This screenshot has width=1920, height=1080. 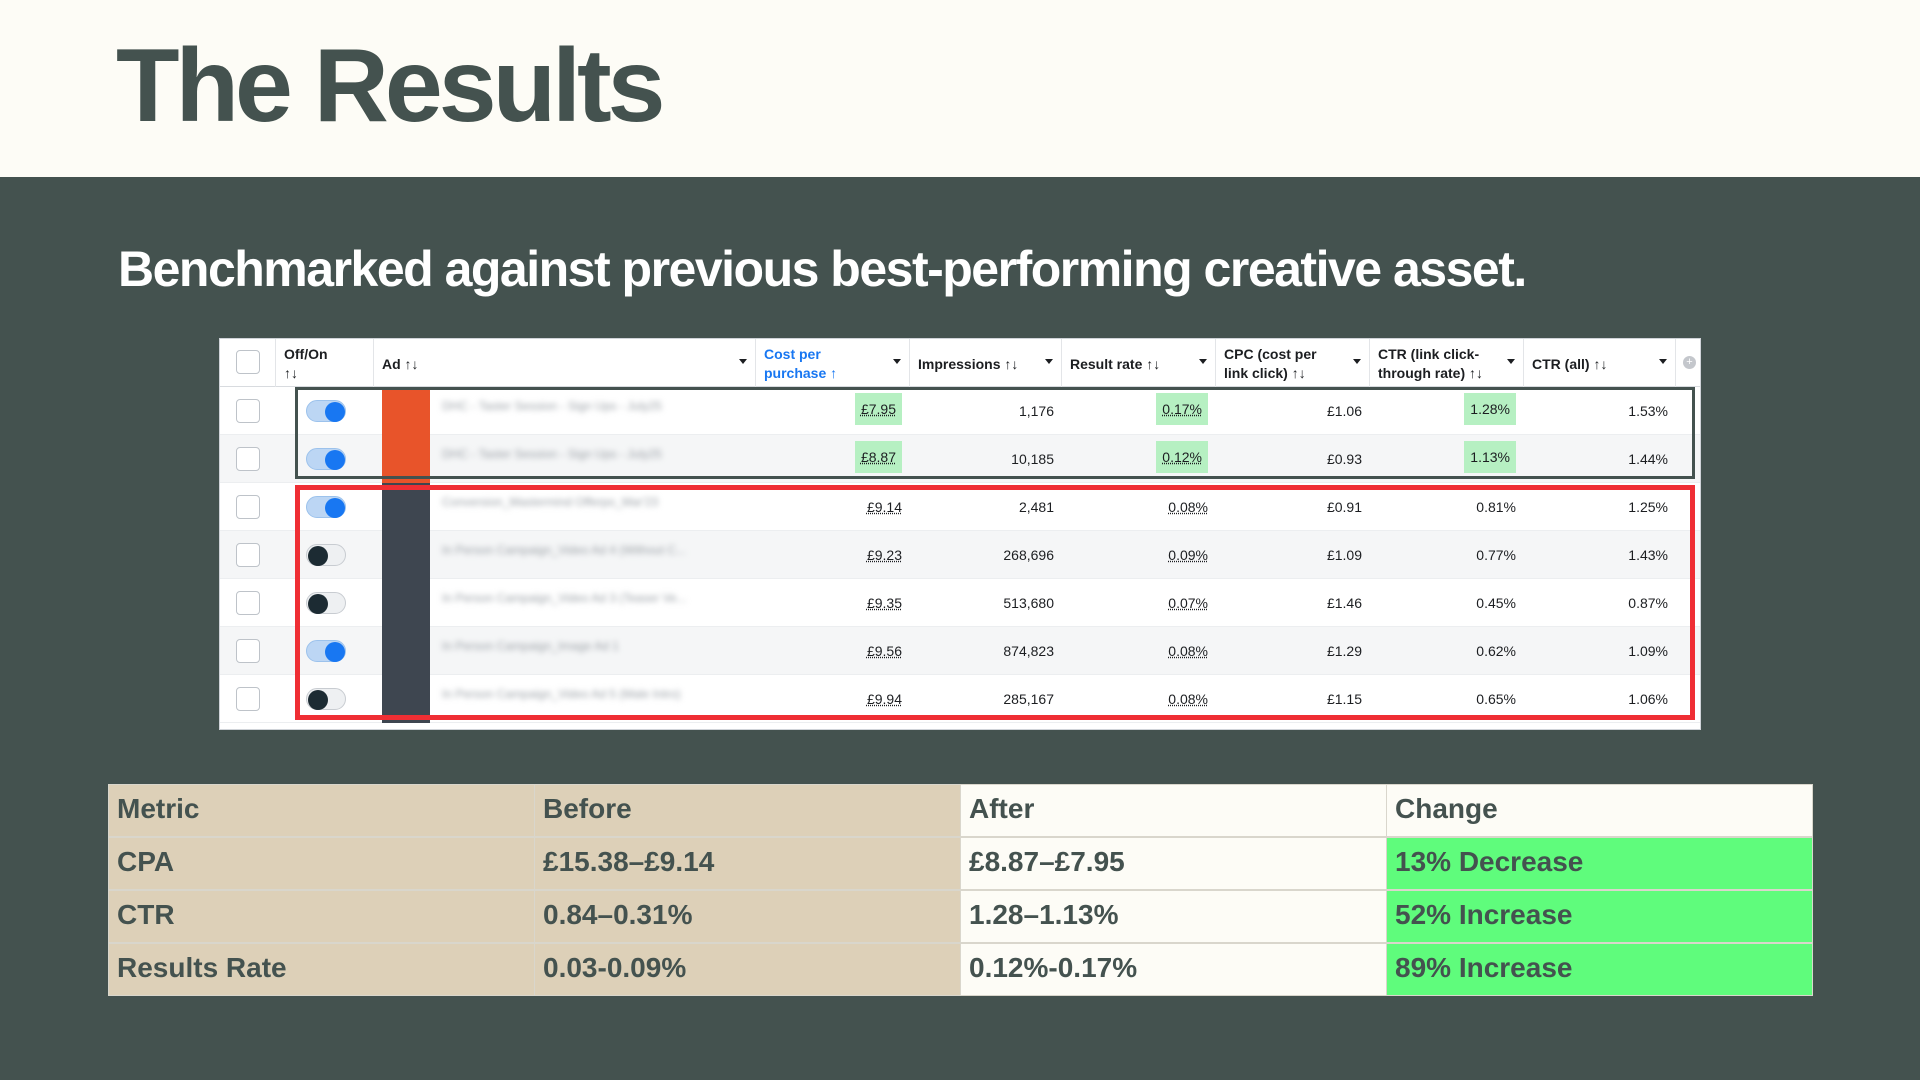 What do you see at coordinates (1648, 603) in the screenshot?
I see `cell-ctr-all: 0.87%` at bounding box center [1648, 603].